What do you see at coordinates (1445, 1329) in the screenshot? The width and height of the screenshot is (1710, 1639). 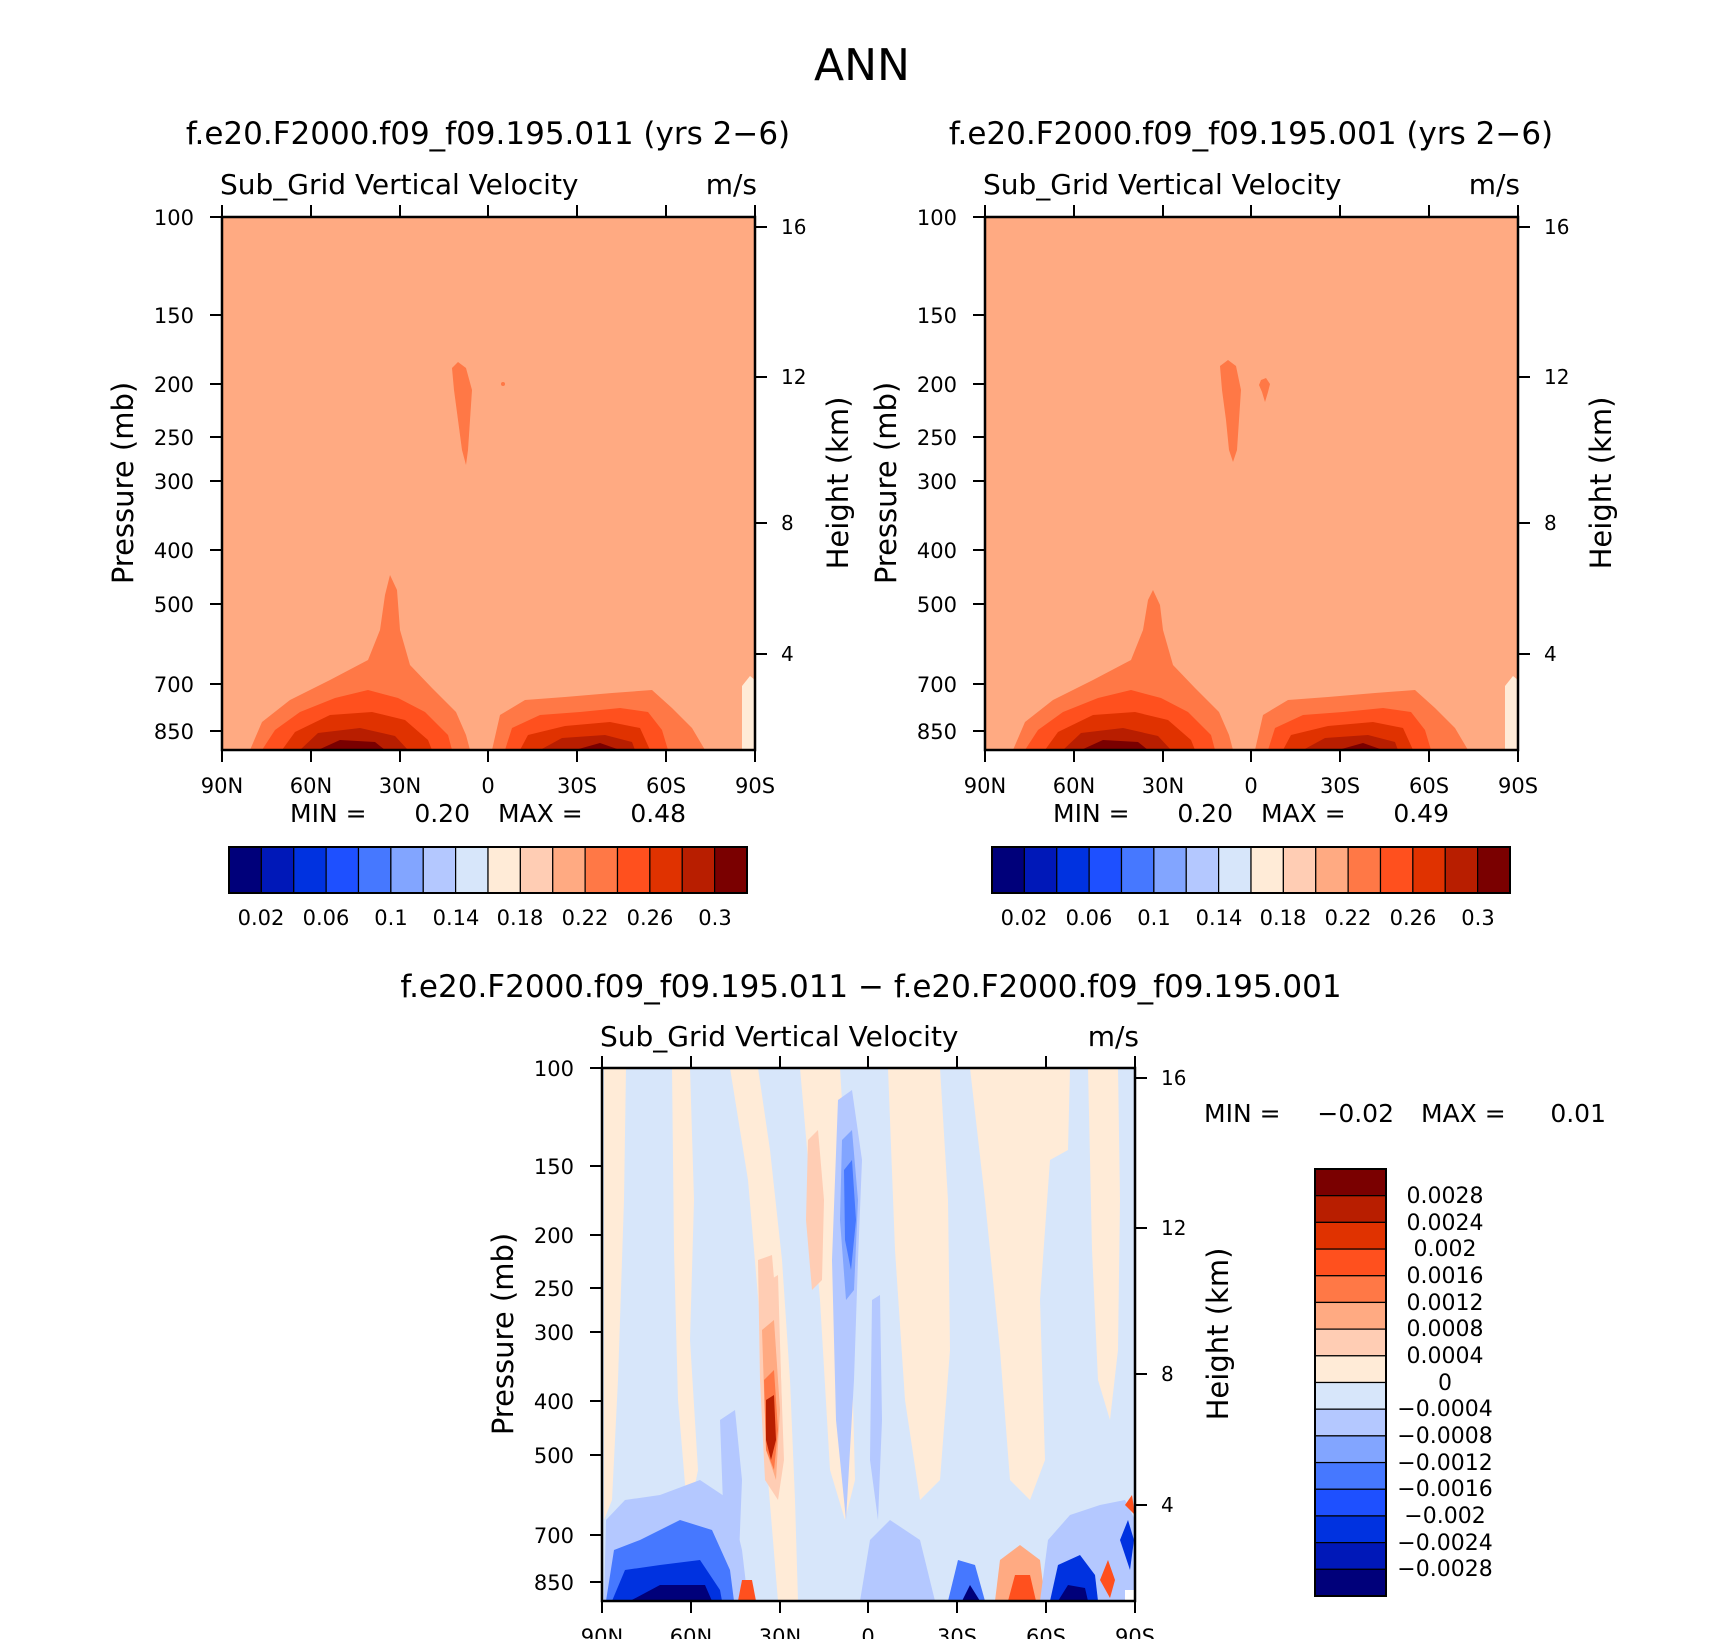 I see `colorbar-label: 0.0008` at bounding box center [1445, 1329].